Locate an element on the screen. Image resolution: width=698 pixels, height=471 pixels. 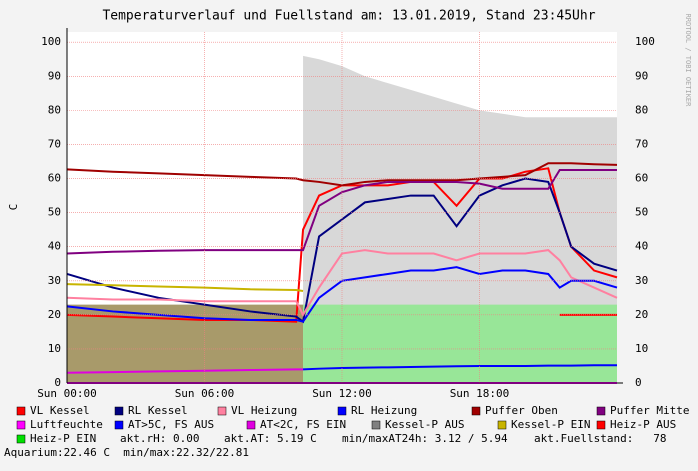
y-tick-label: 70 is located at coordinates (54, 143).